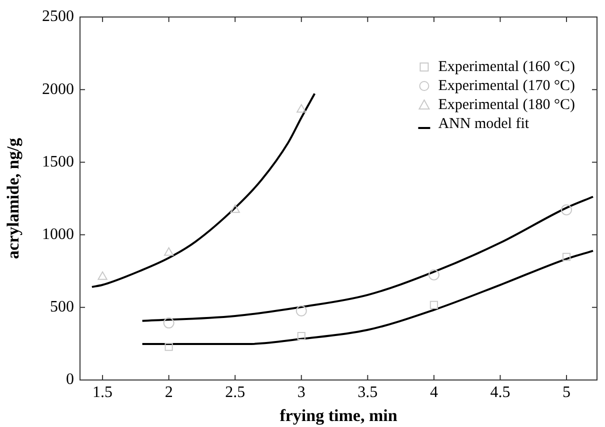  What do you see at coordinates (507, 86) in the screenshot?
I see `legend-label: Experimental (170 °C)` at bounding box center [507, 86].